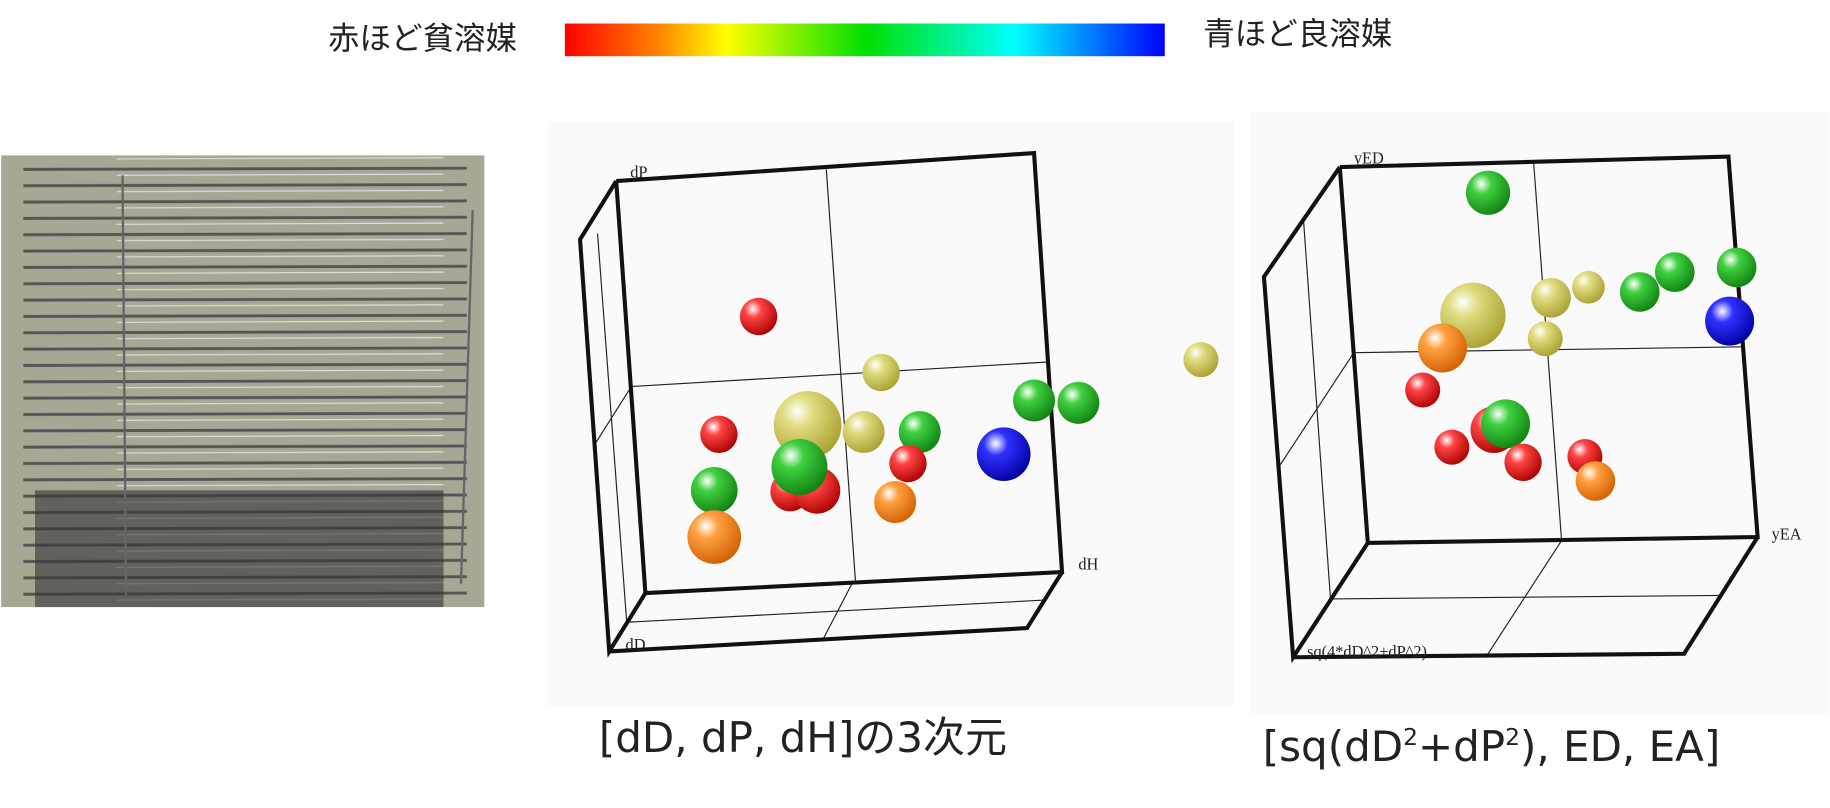 The height and width of the screenshot is (808, 1830). What do you see at coordinates (1369, 158) in the screenshot?
I see `axis-label: yED` at bounding box center [1369, 158].